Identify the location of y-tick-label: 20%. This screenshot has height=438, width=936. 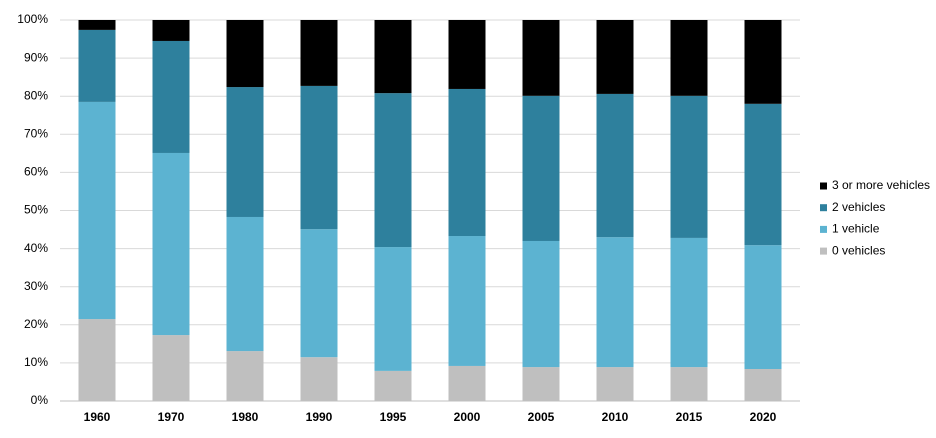
(36, 324).